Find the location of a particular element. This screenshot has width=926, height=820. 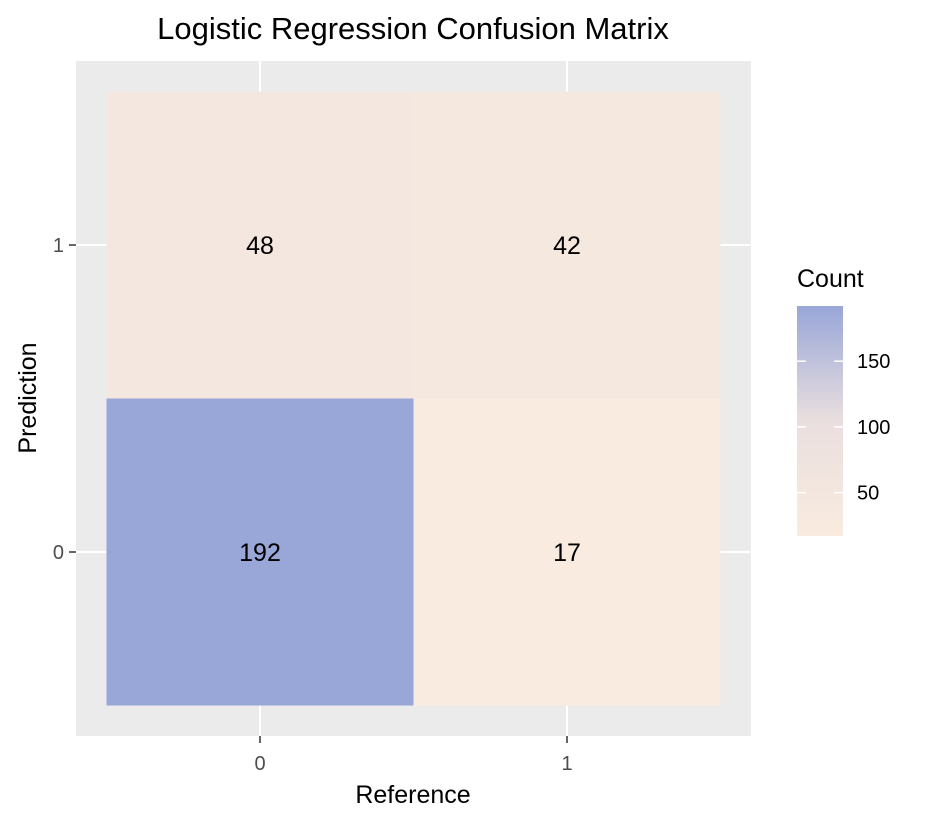

legend-colorbar is located at coordinates (820, 421).